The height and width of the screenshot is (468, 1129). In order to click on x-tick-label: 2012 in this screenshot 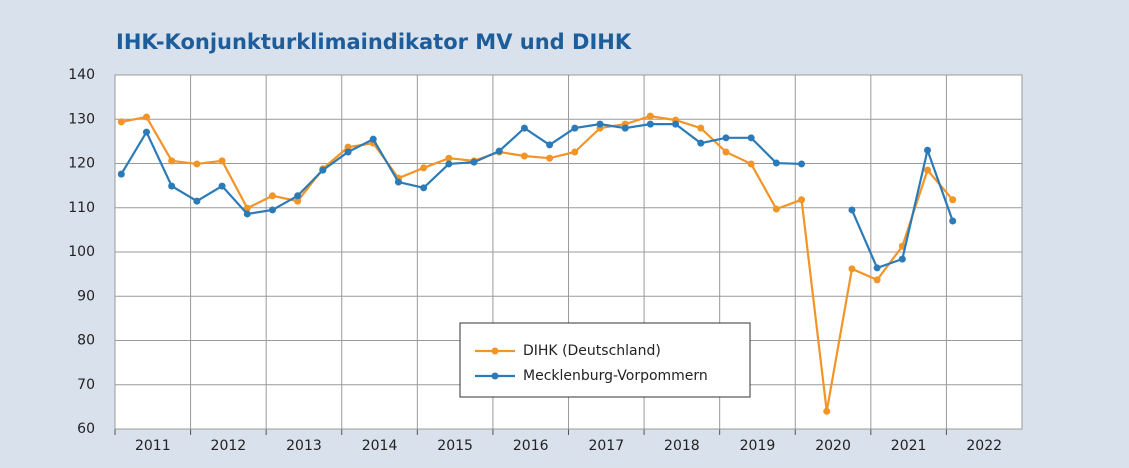, I will do `click(229, 446)`.